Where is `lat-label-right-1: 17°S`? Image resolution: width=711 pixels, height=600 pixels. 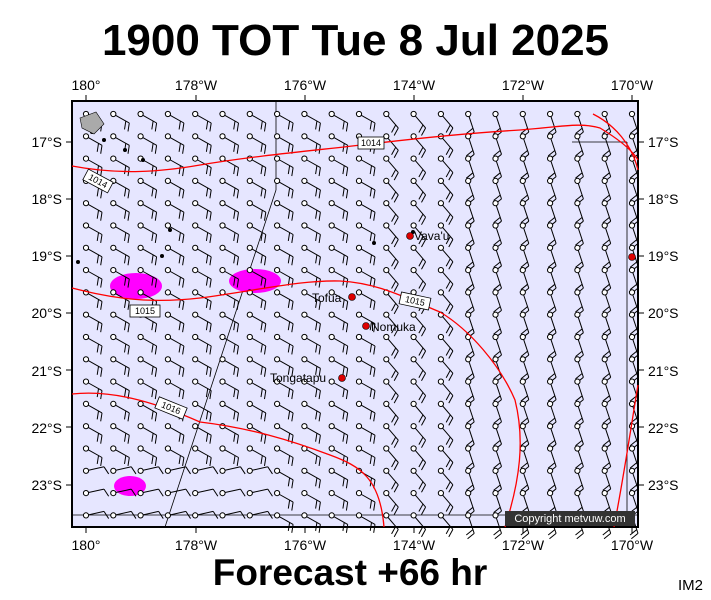 lat-label-right-1: 17°S is located at coordinates (663, 142).